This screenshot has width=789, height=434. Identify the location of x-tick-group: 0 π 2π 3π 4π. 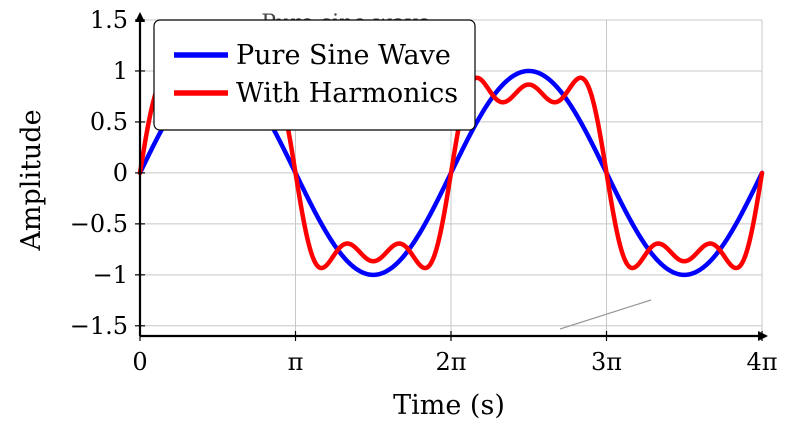
(455, 353).